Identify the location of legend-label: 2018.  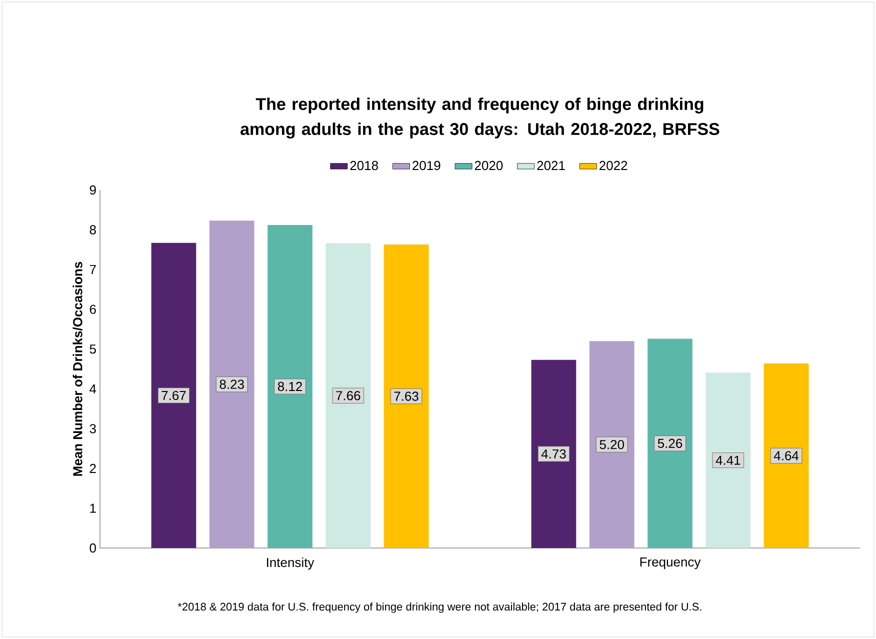
(364, 165).